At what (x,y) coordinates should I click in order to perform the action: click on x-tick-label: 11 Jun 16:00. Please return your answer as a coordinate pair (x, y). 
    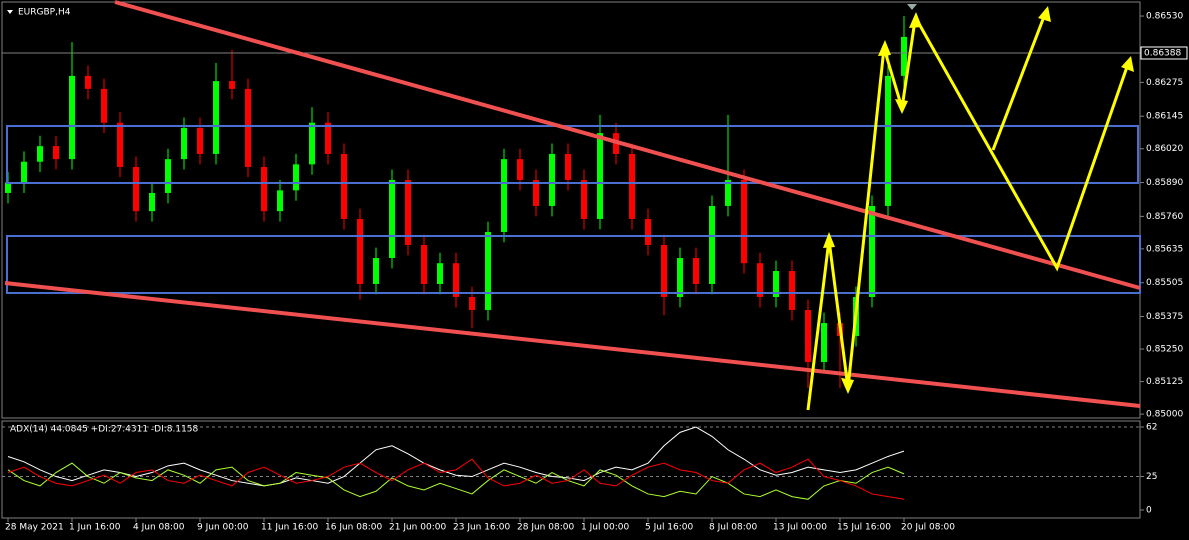
    Looking at the image, I should click on (289, 528).